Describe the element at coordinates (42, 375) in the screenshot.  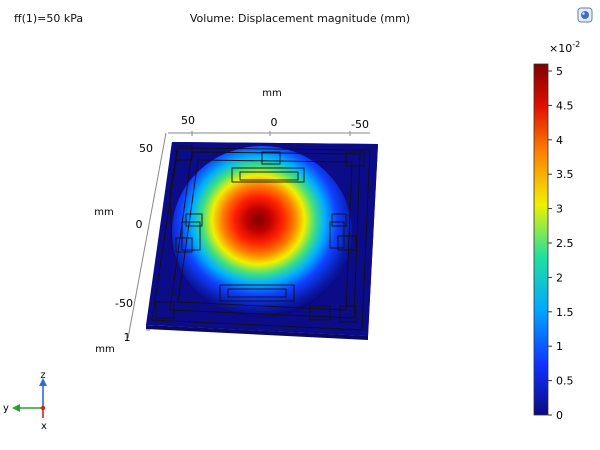
I see `triad-z-label: z` at that location.